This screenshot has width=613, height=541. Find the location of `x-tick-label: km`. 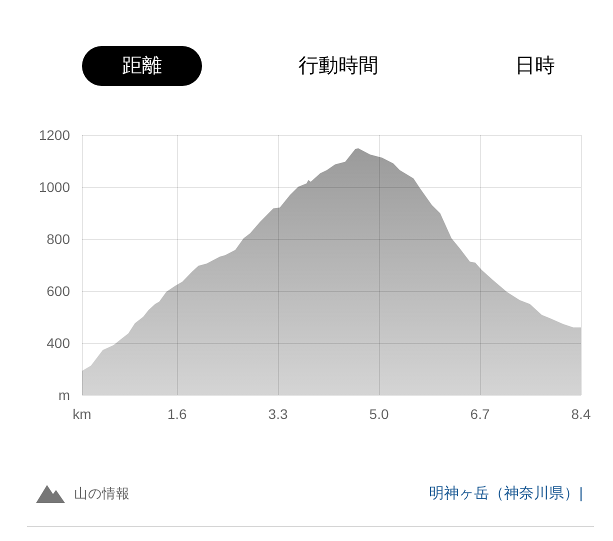

x-tick-label: km is located at coordinates (82, 414).